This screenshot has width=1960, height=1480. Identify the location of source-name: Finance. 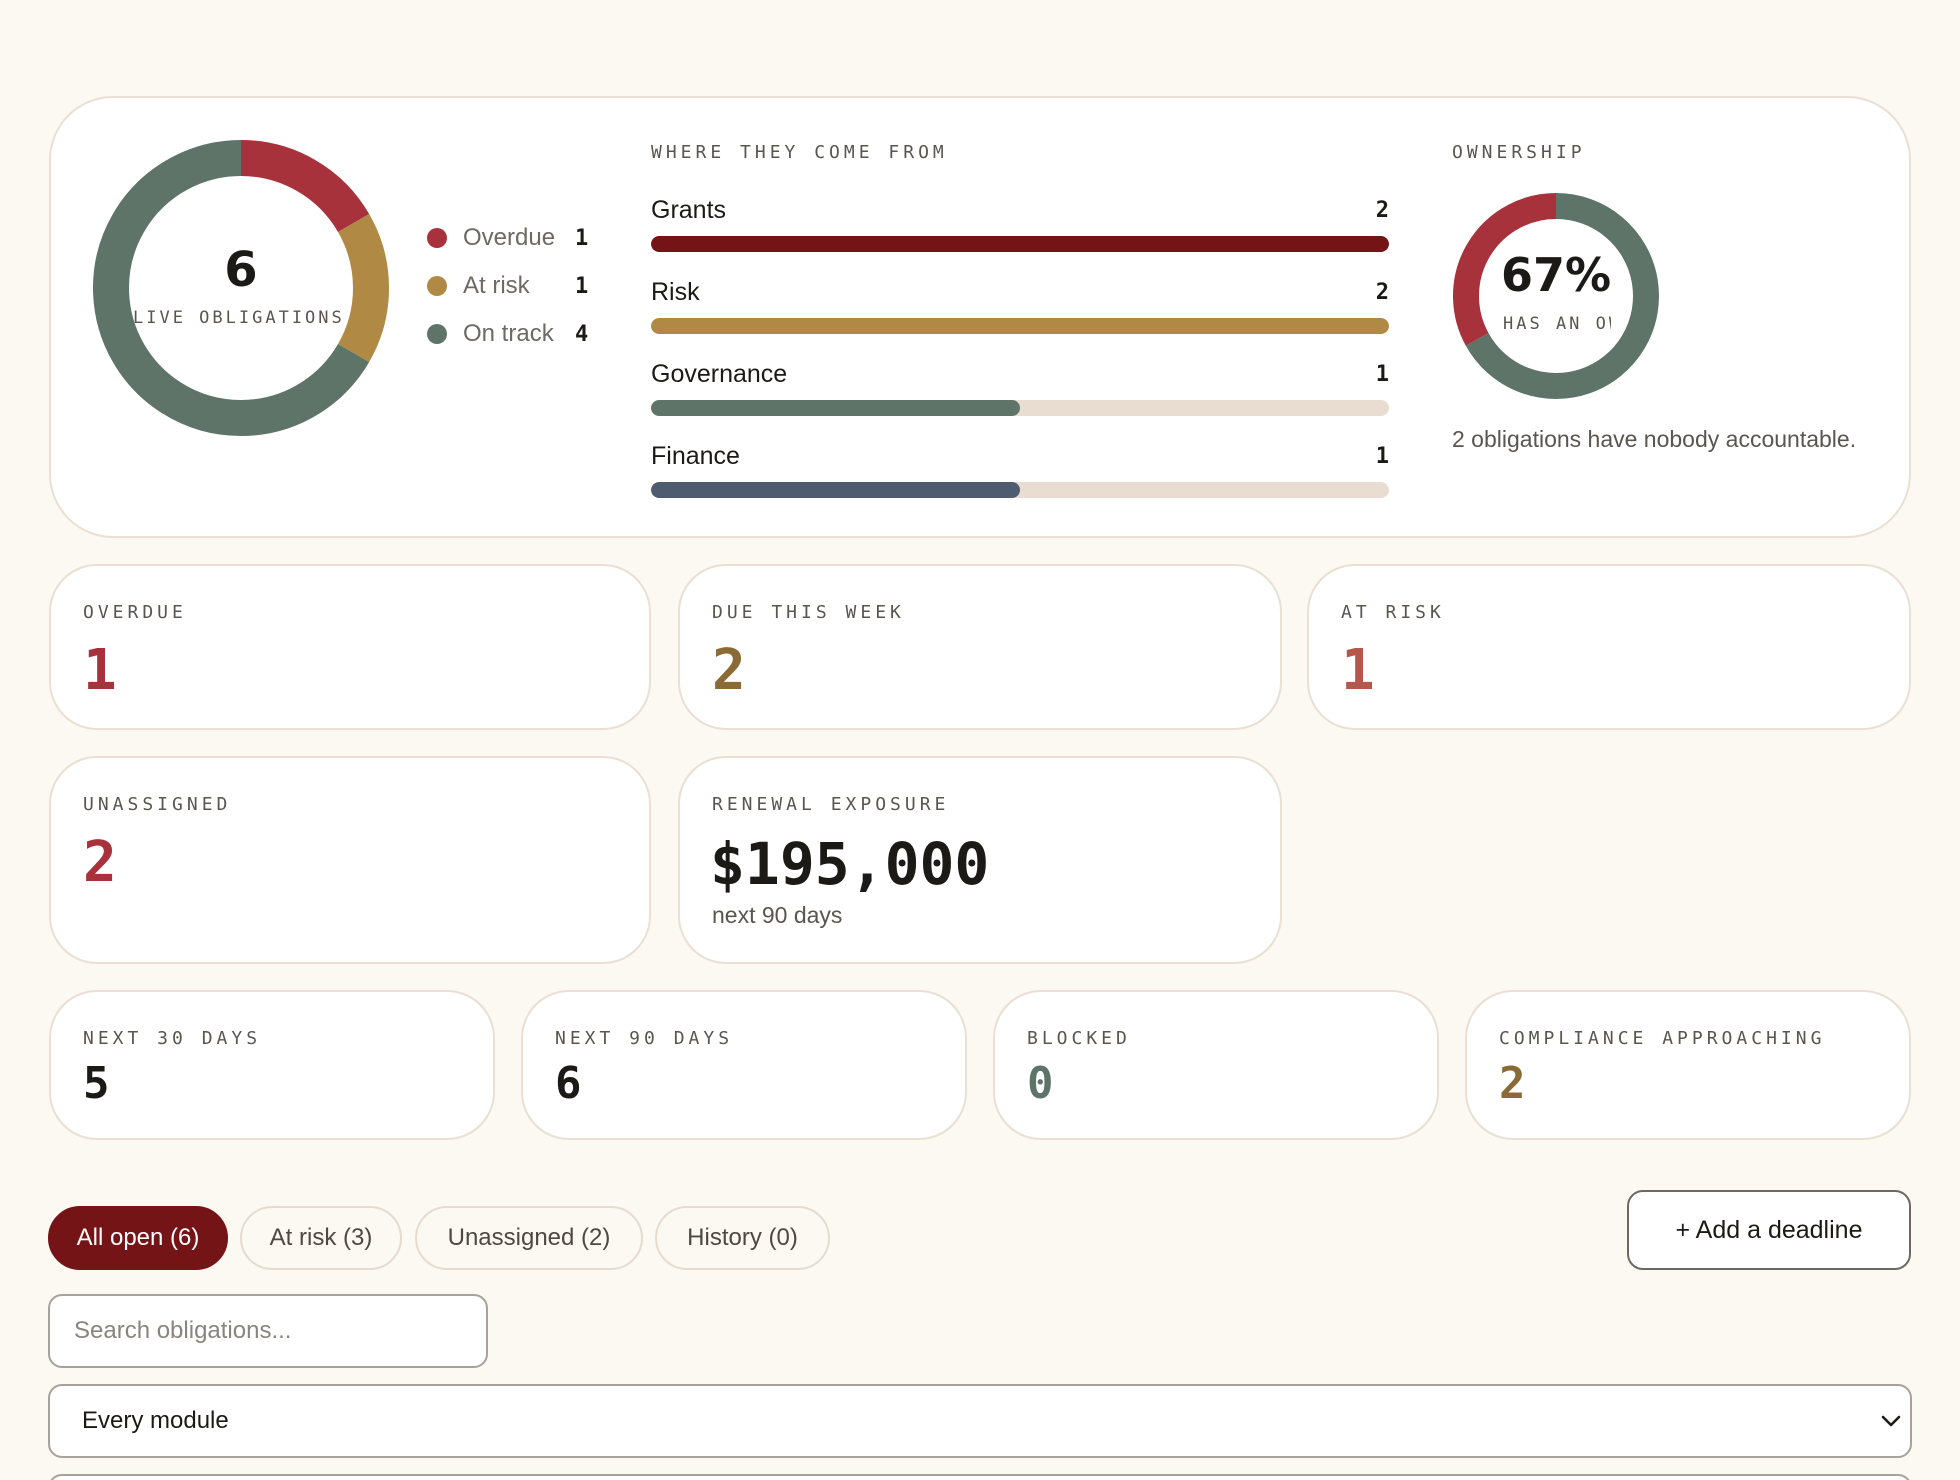
(695, 456).